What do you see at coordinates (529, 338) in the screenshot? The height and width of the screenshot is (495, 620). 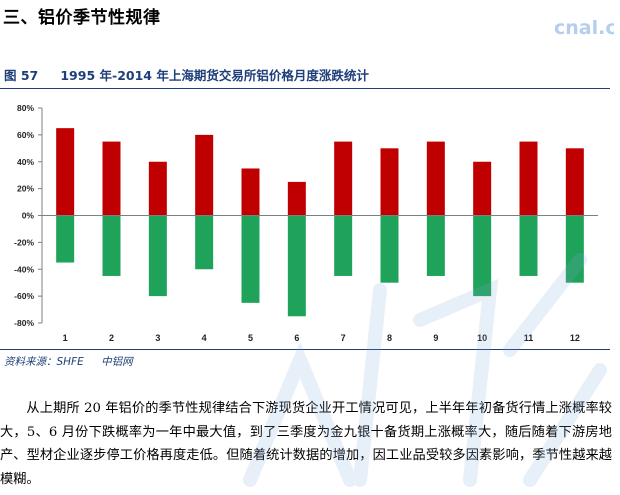 I see `x-tick-label: 11` at bounding box center [529, 338].